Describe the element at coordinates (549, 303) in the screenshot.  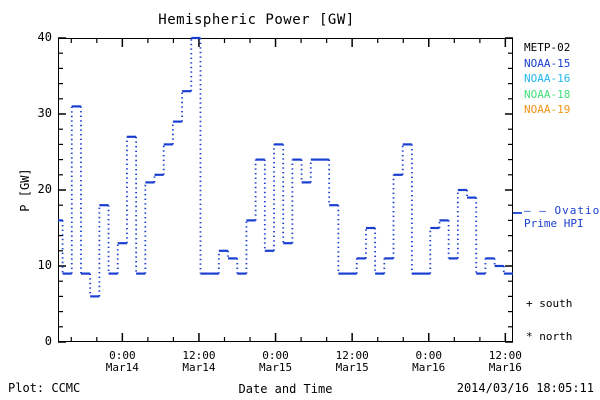
I see `legend-marker-south: + south` at that location.